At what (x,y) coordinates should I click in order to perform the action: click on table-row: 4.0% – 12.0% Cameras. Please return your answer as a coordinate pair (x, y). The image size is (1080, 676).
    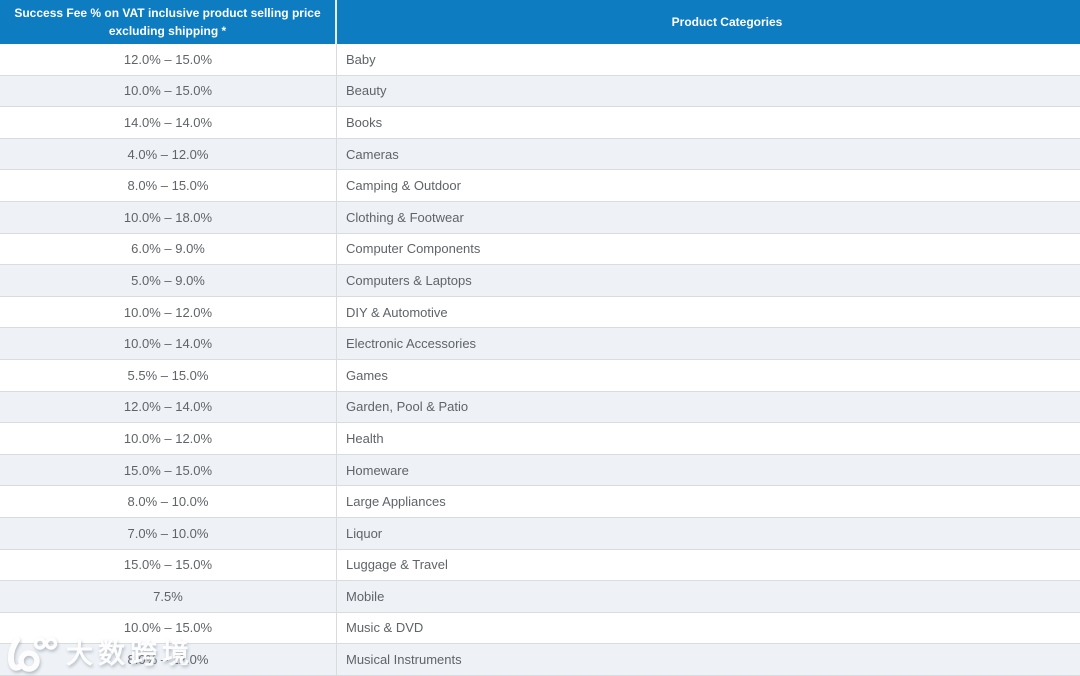
    Looking at the image, I should click on (540, 154).